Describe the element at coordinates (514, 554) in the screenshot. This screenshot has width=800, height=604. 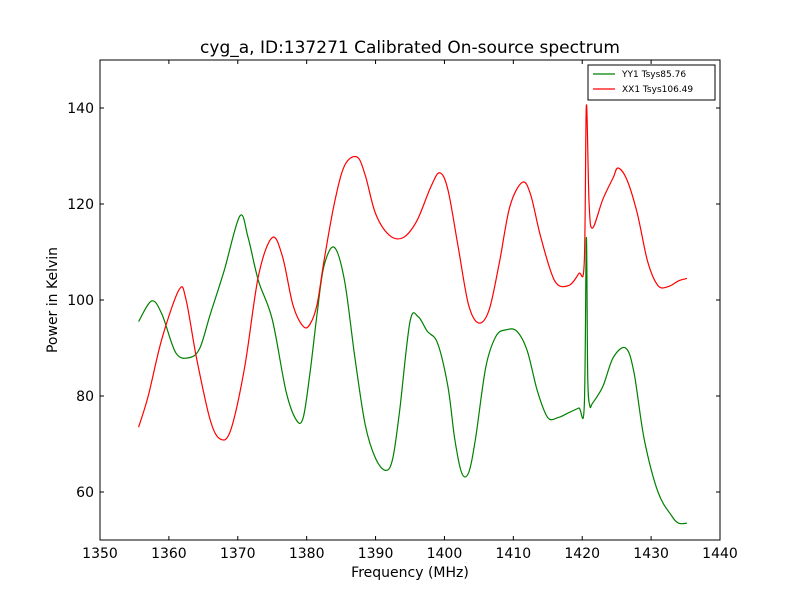
I see `x-tick-label: 1410` at that location.